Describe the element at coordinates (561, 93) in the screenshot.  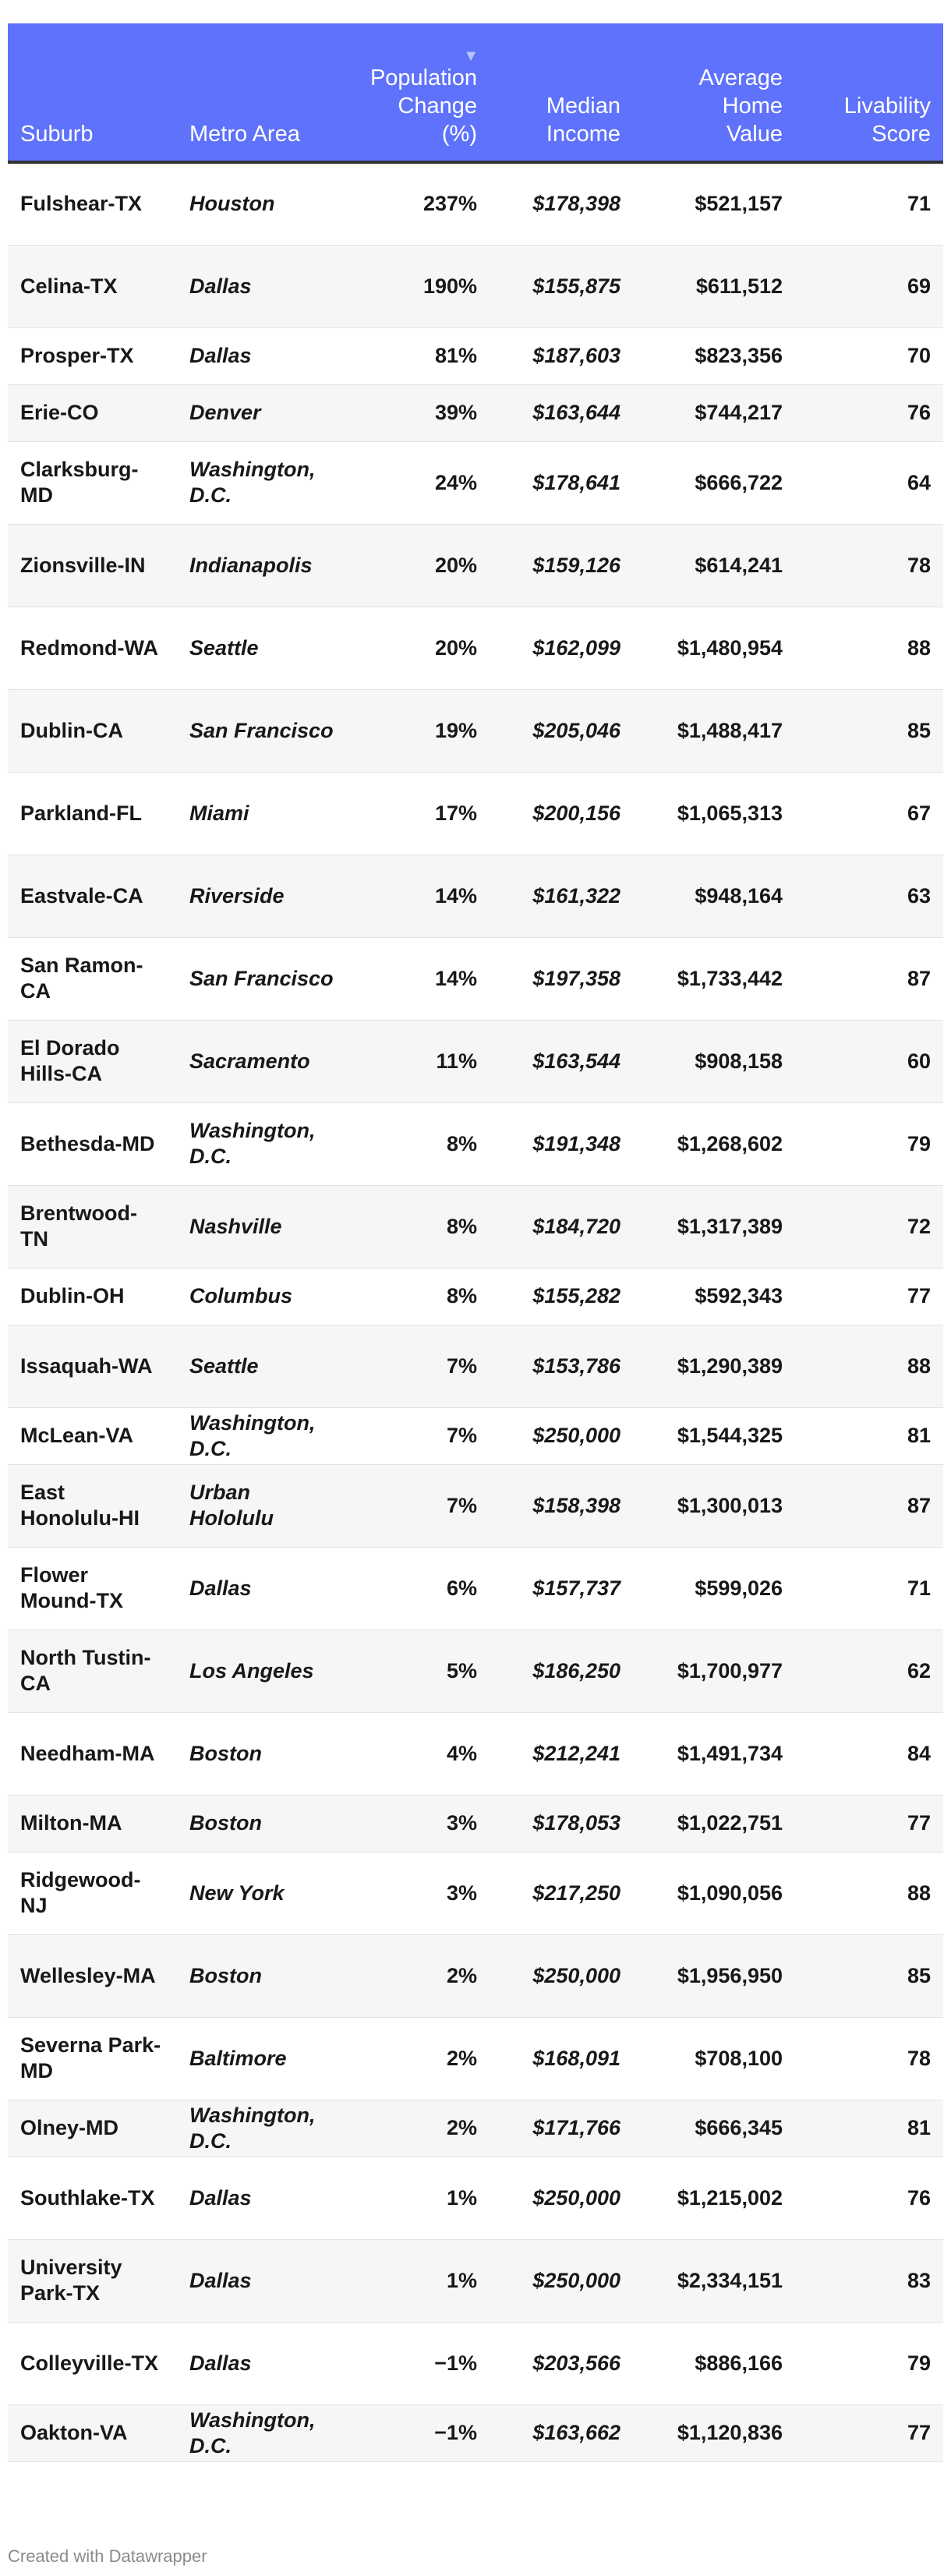
I see `header-median-income: Median Income` at that location.